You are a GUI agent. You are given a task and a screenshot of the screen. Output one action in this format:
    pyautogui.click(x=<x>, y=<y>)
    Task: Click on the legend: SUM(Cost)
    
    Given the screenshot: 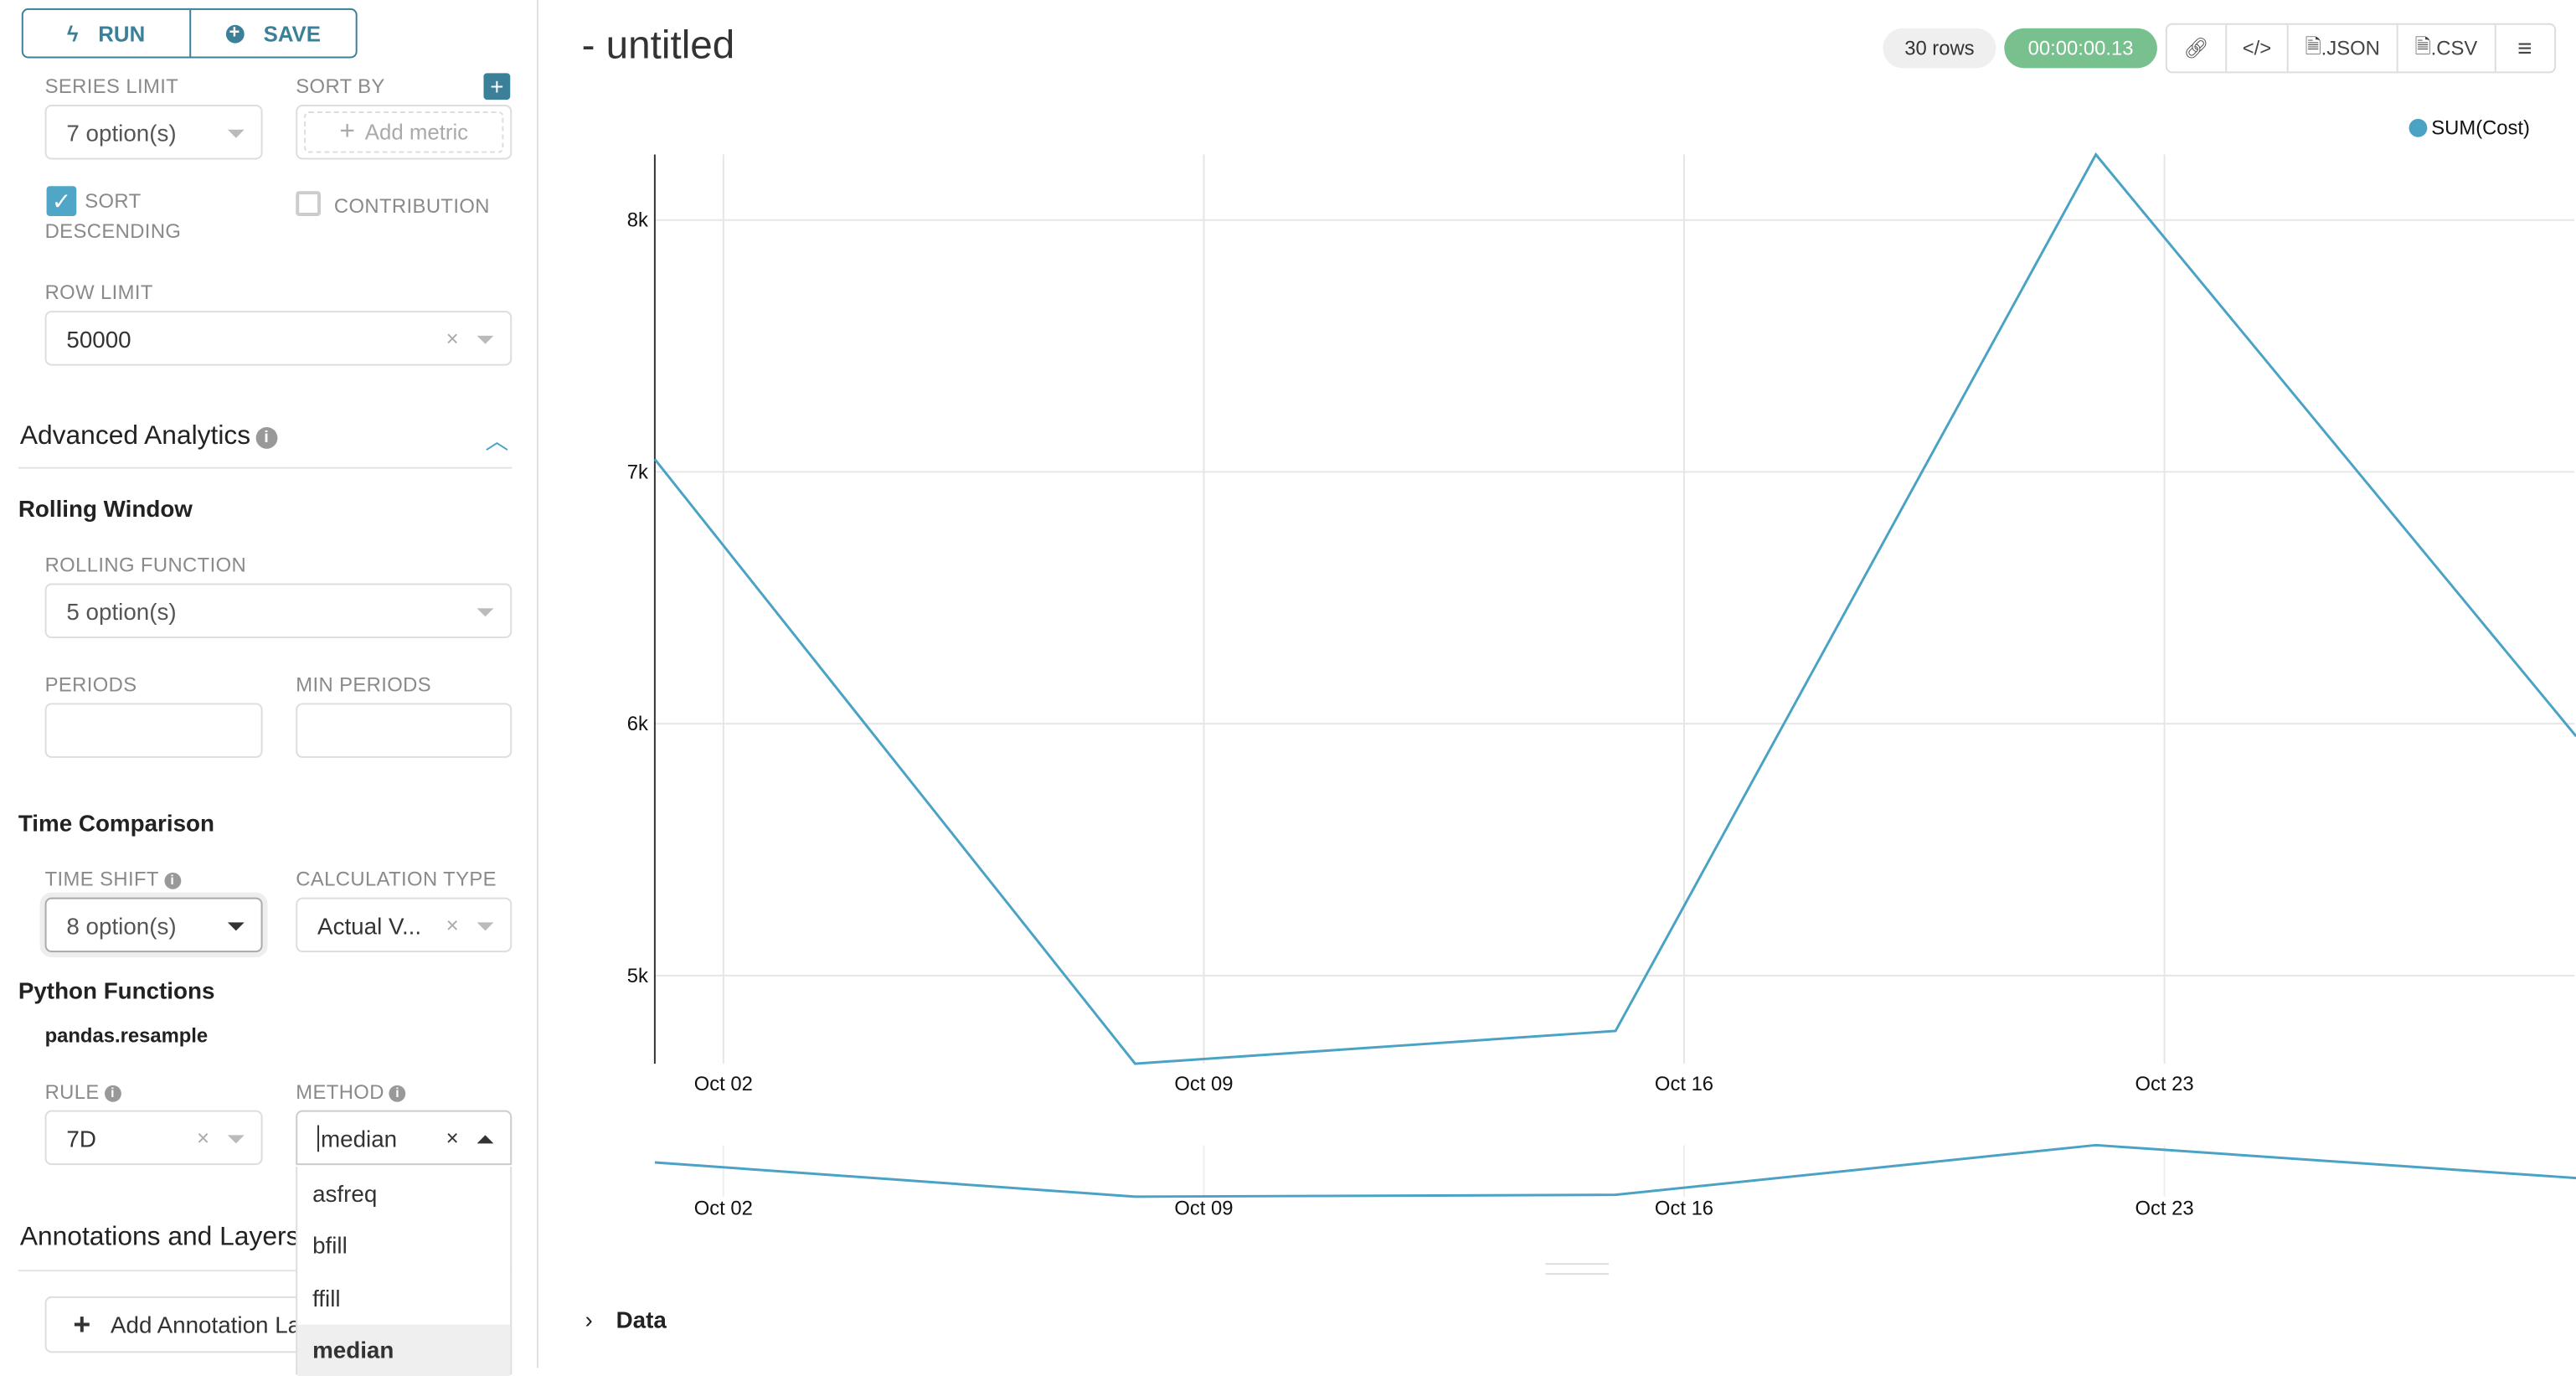 What is the action you would take?
    pyautogui.click(x=2469, y=128)
    